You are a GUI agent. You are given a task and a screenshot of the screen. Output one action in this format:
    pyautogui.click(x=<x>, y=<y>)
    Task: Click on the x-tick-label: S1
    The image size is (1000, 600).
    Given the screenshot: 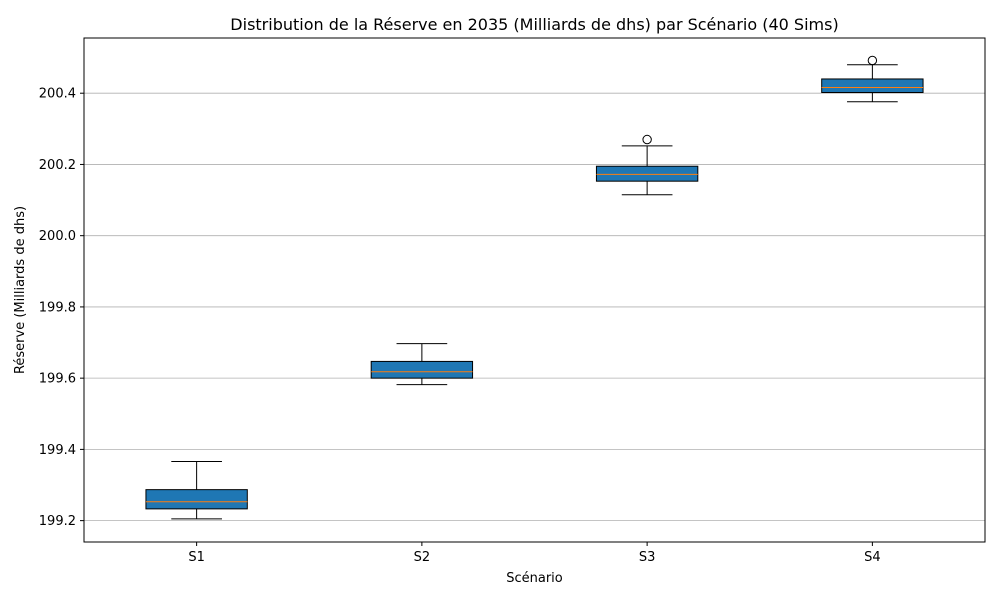 What is the action you would take?
    pyautogui.click(x=196, y=557)
    